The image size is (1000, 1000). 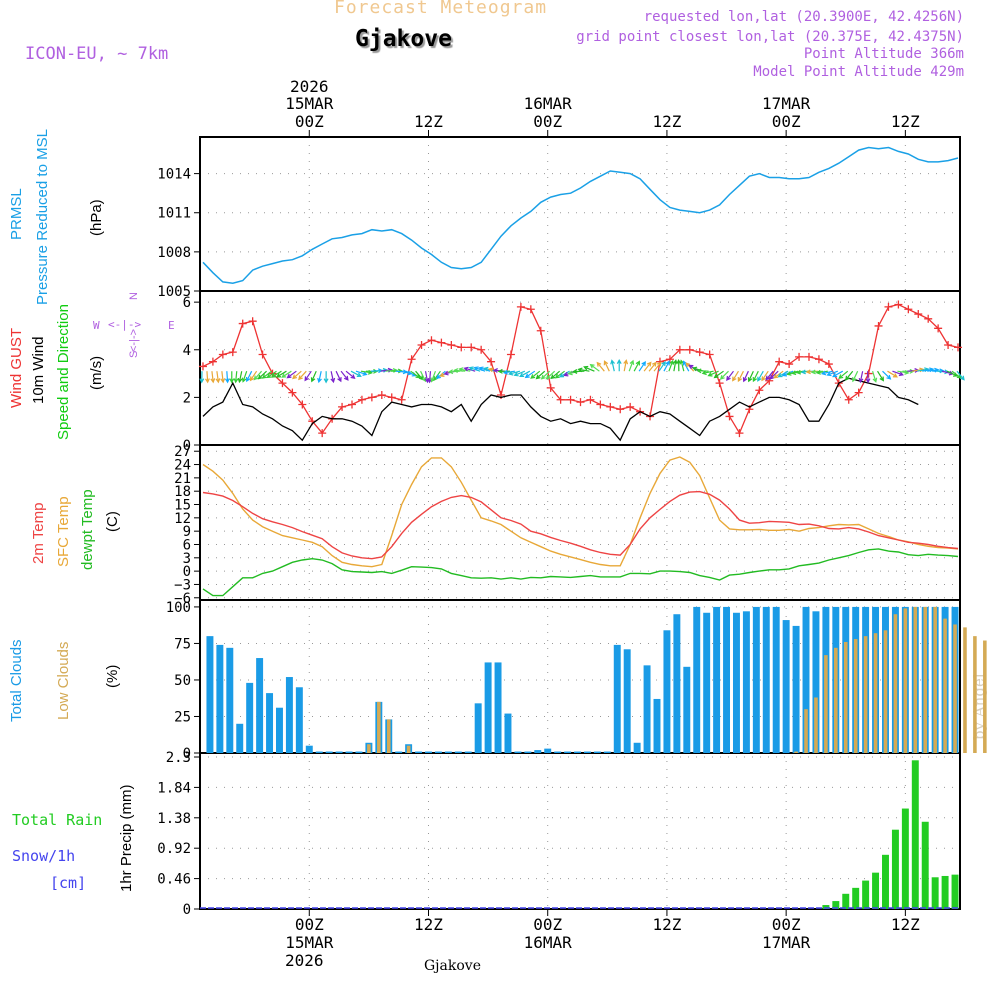 What do you see at coordinates (182, 644) in the screenshot?
I see `y-tick-label: 75` at bounding box center [182, 644].